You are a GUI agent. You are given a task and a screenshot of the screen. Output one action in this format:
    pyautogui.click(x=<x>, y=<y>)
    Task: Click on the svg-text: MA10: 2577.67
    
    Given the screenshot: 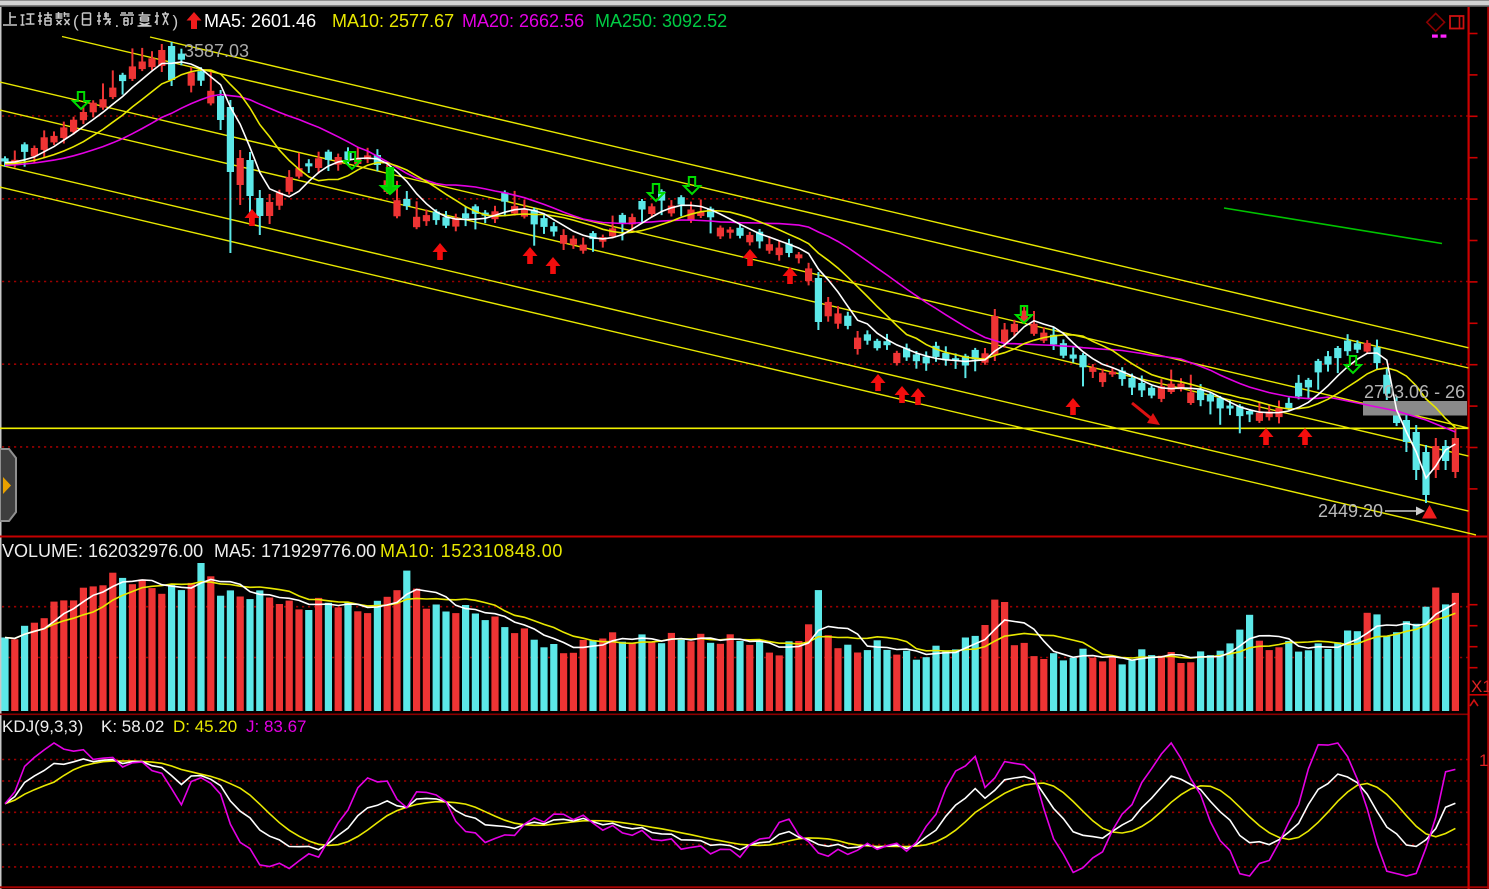 What is the action you would take?
    pyautogui.click(x=393, y=21)
    